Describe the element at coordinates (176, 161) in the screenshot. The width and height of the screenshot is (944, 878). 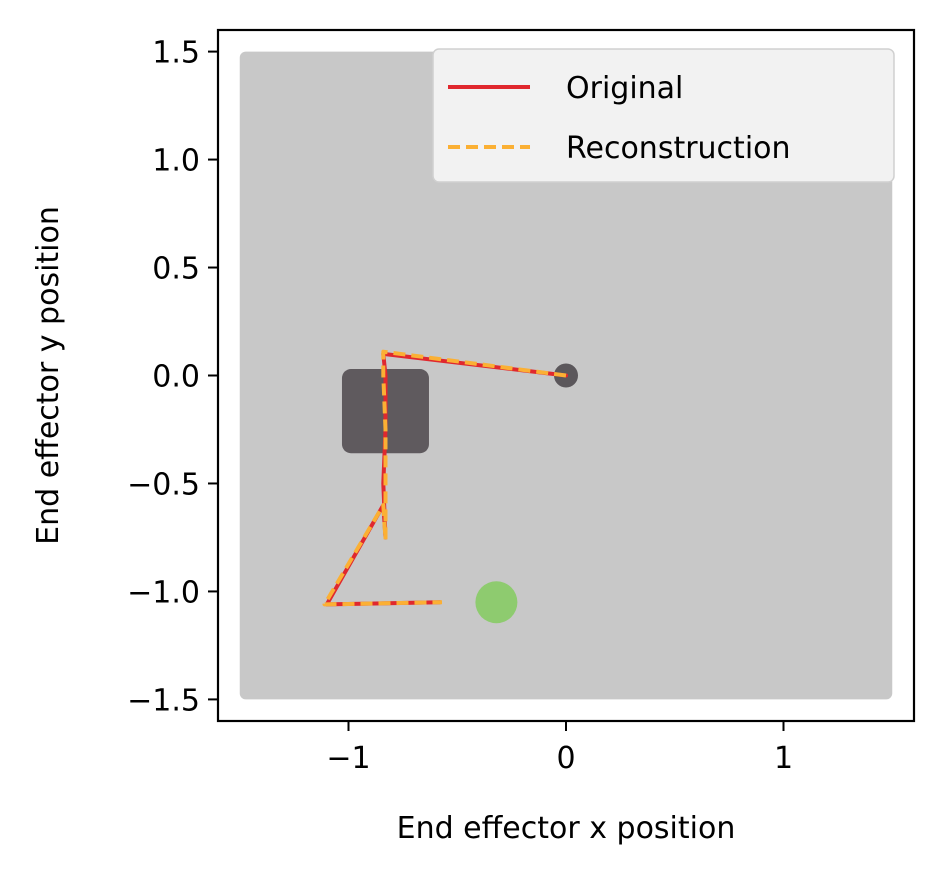
I see `y-tick-label: 1.0` at that location.